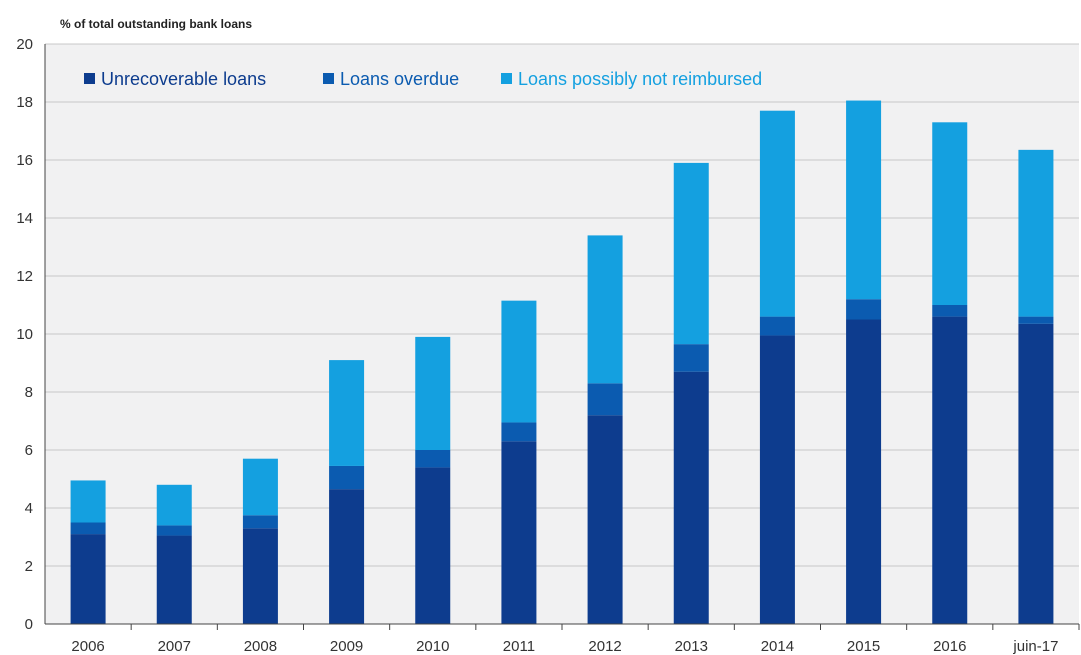  Describe the element at coordinates (399, 79) in the screenshot. I see `legend-label: Loans overdue` at that location.